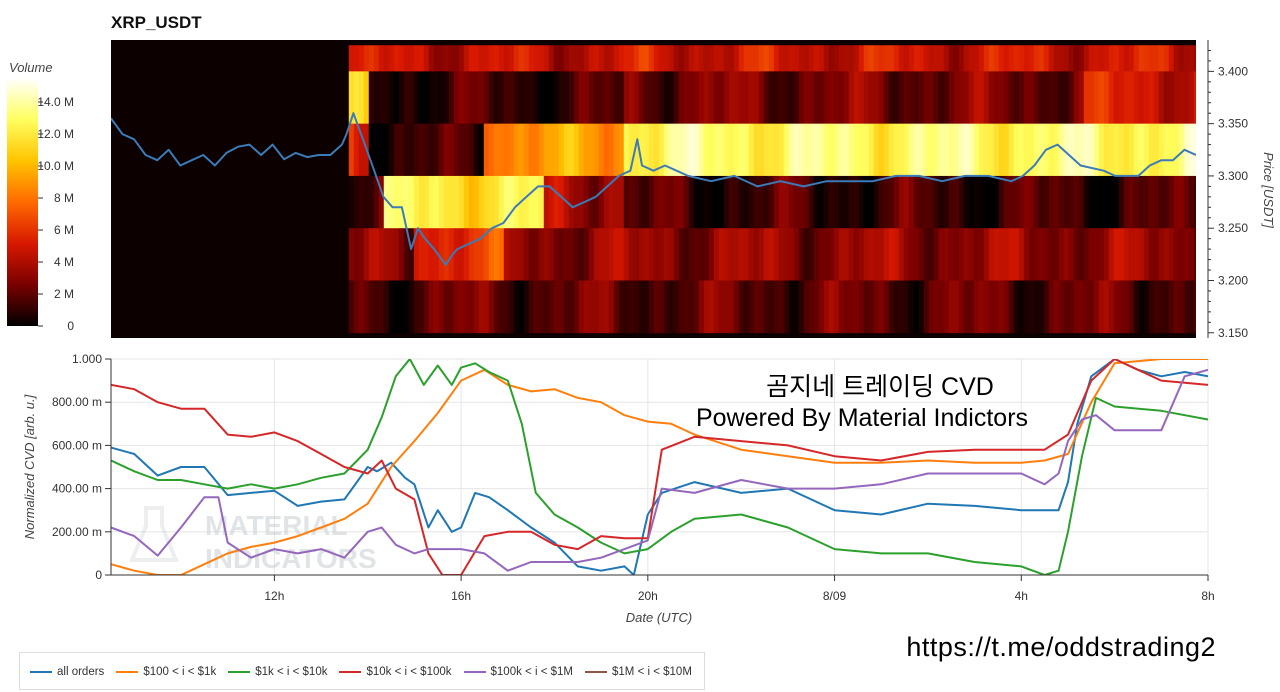 This screenshot has width=1280, height=692. I want to click on legend-item: $1k < i < $10k, so click(277, 672).